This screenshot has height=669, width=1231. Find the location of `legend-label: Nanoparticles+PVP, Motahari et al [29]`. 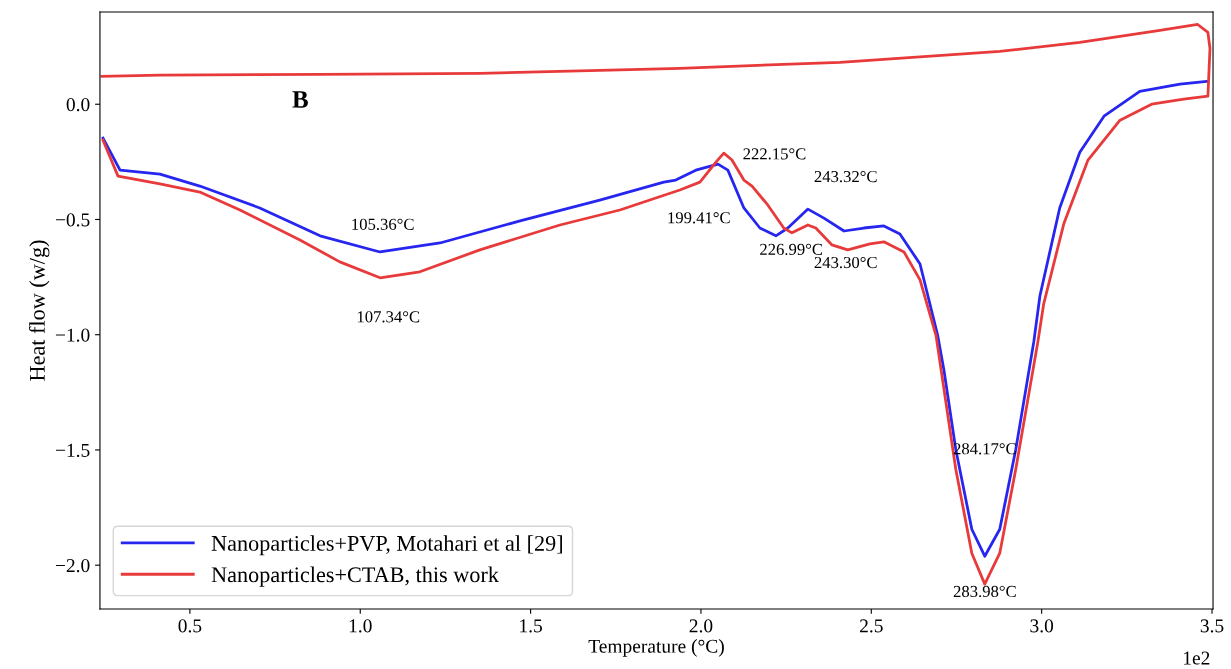

legend-label: Nanoparticles+PVP, Motahari et al [29] is located at coordinates (386, 545).